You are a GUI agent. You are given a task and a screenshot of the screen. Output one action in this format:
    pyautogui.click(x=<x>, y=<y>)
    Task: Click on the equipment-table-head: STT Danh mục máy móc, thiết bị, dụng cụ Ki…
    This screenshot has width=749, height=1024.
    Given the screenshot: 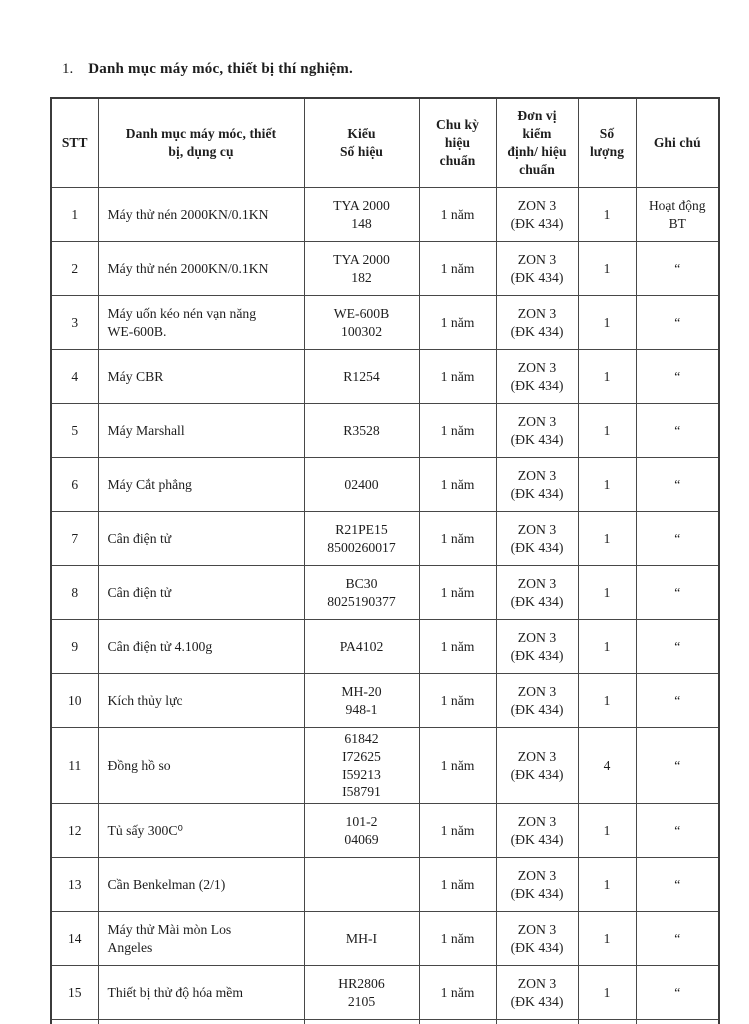 What is the action you would take?
    pyautogui.click(x=385, y=142)
    